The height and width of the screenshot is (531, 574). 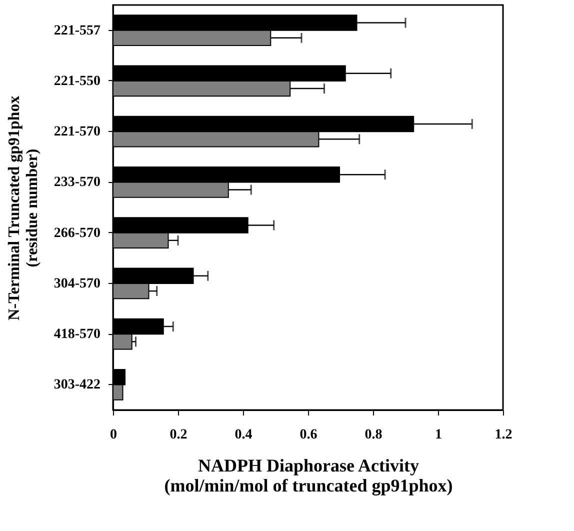 What do you see at coordinates (77, 182) in the screenshot?
I see `y-tick-label: 233-570` at bounding box center [77, 182].